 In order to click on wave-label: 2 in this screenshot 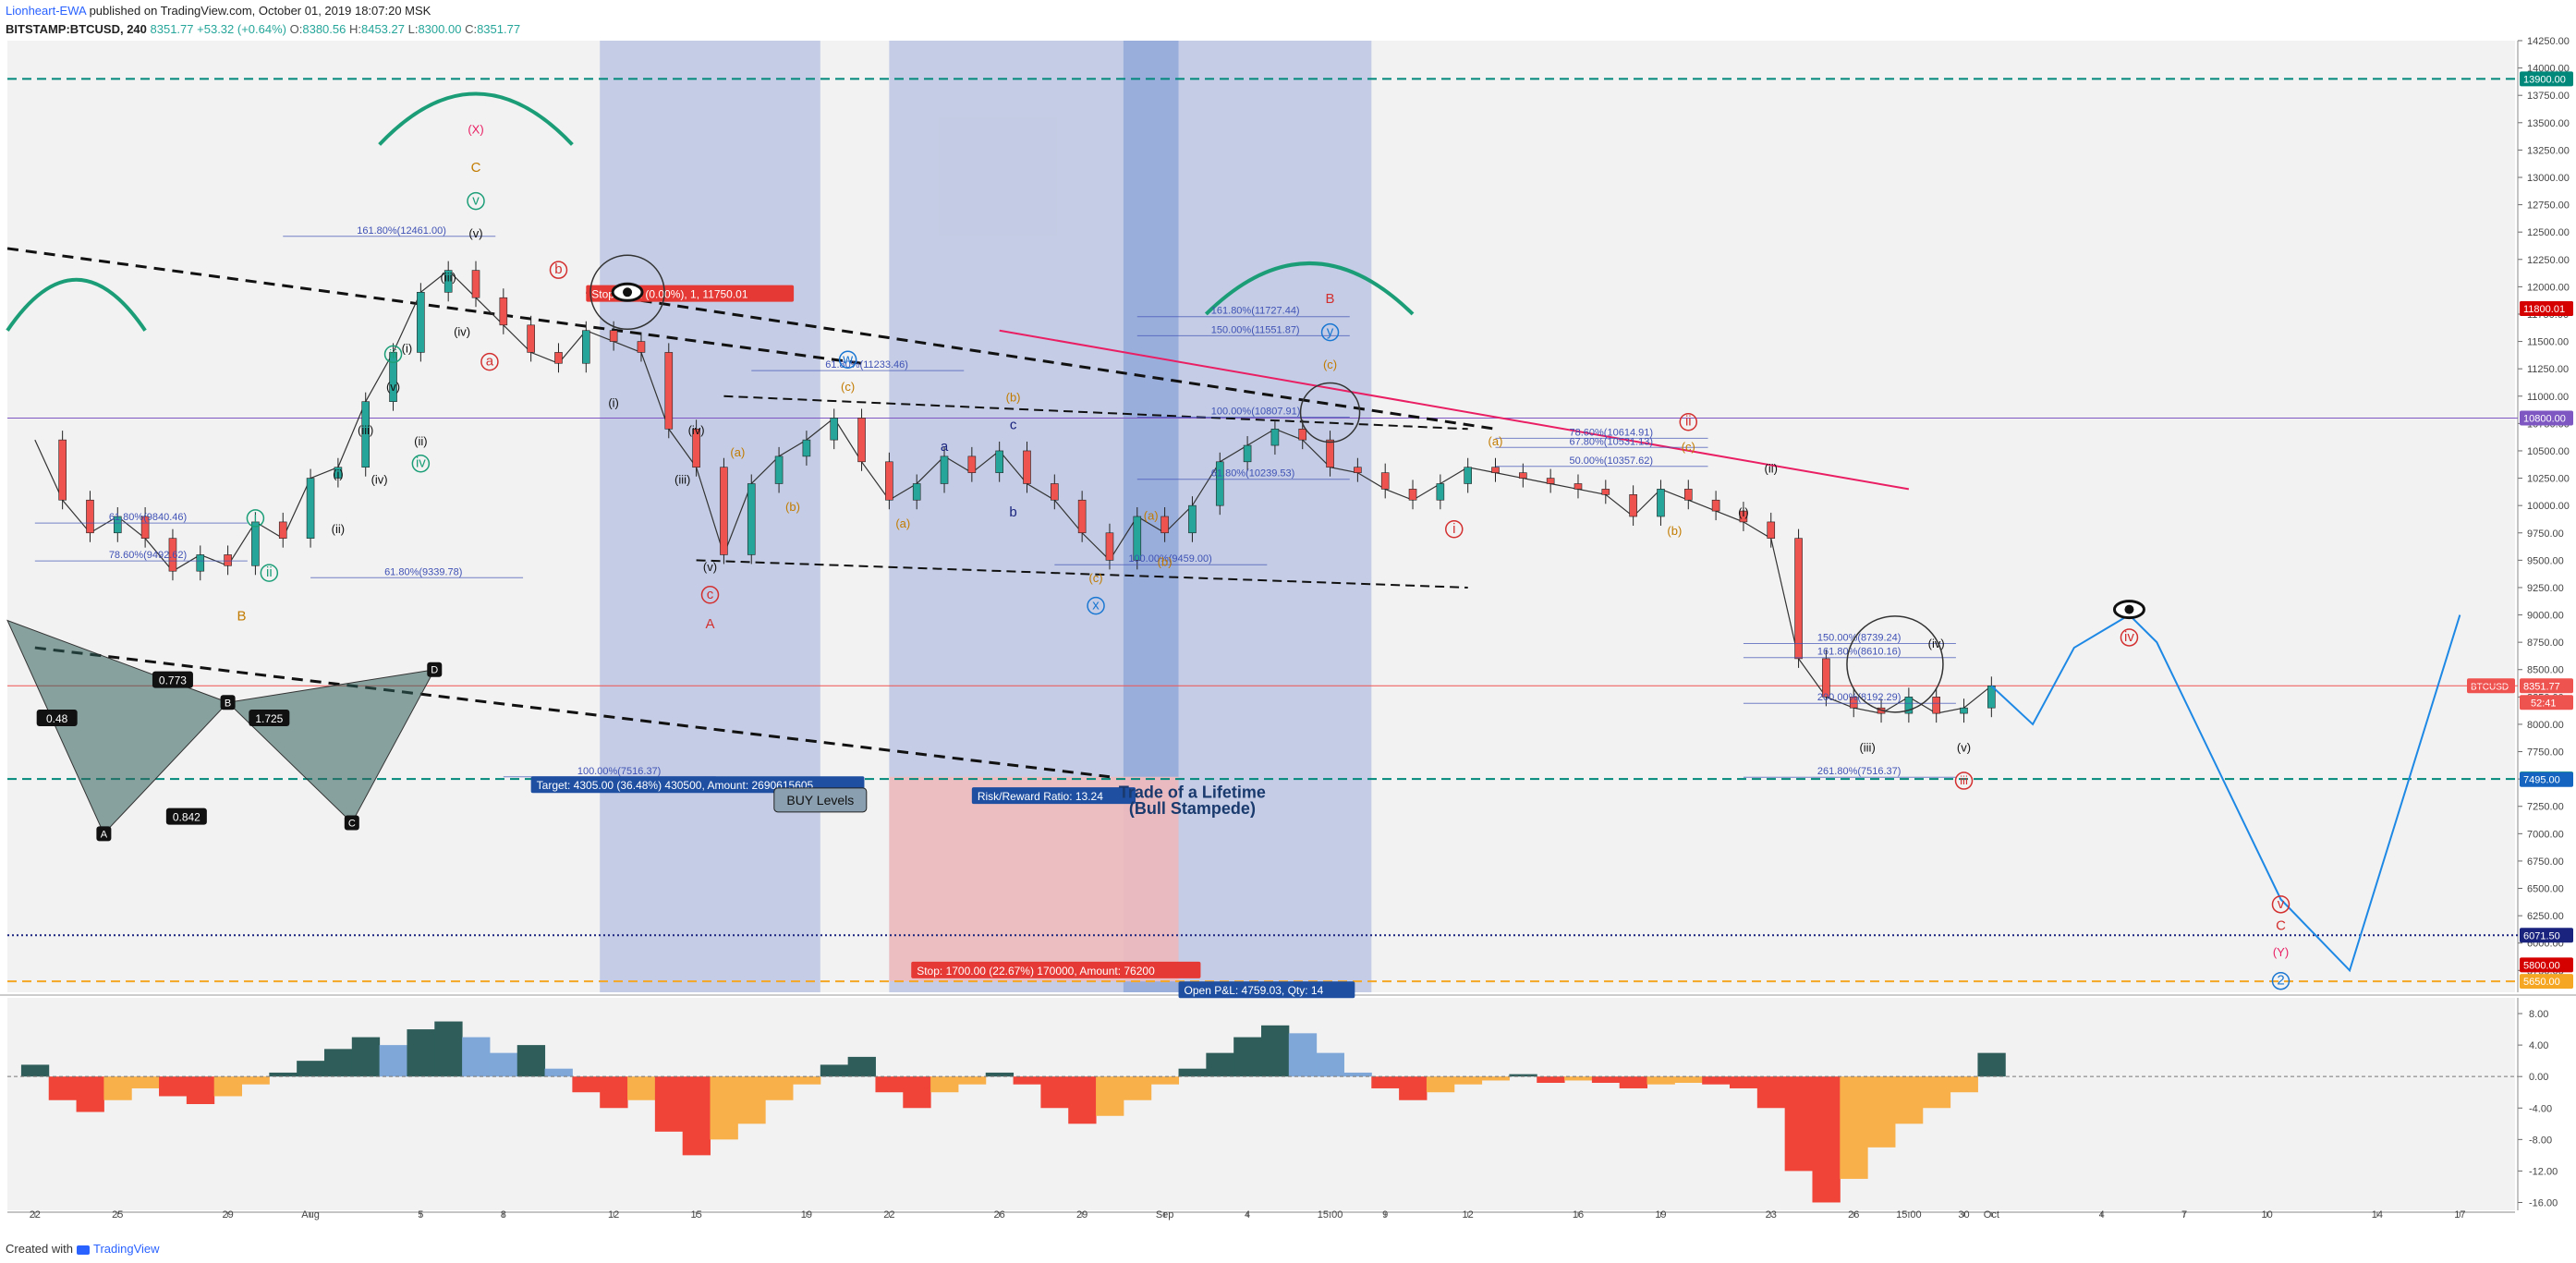, I will do `click(2280, 981)`.